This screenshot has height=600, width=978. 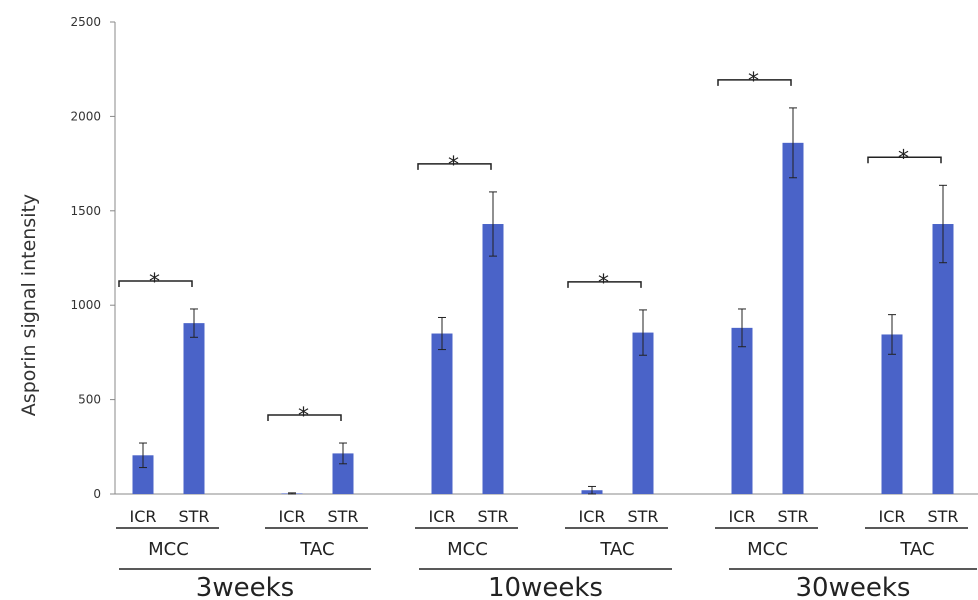 I want to click on y-axis-label: Asporin signal intensity, so click(x=29, y=305).